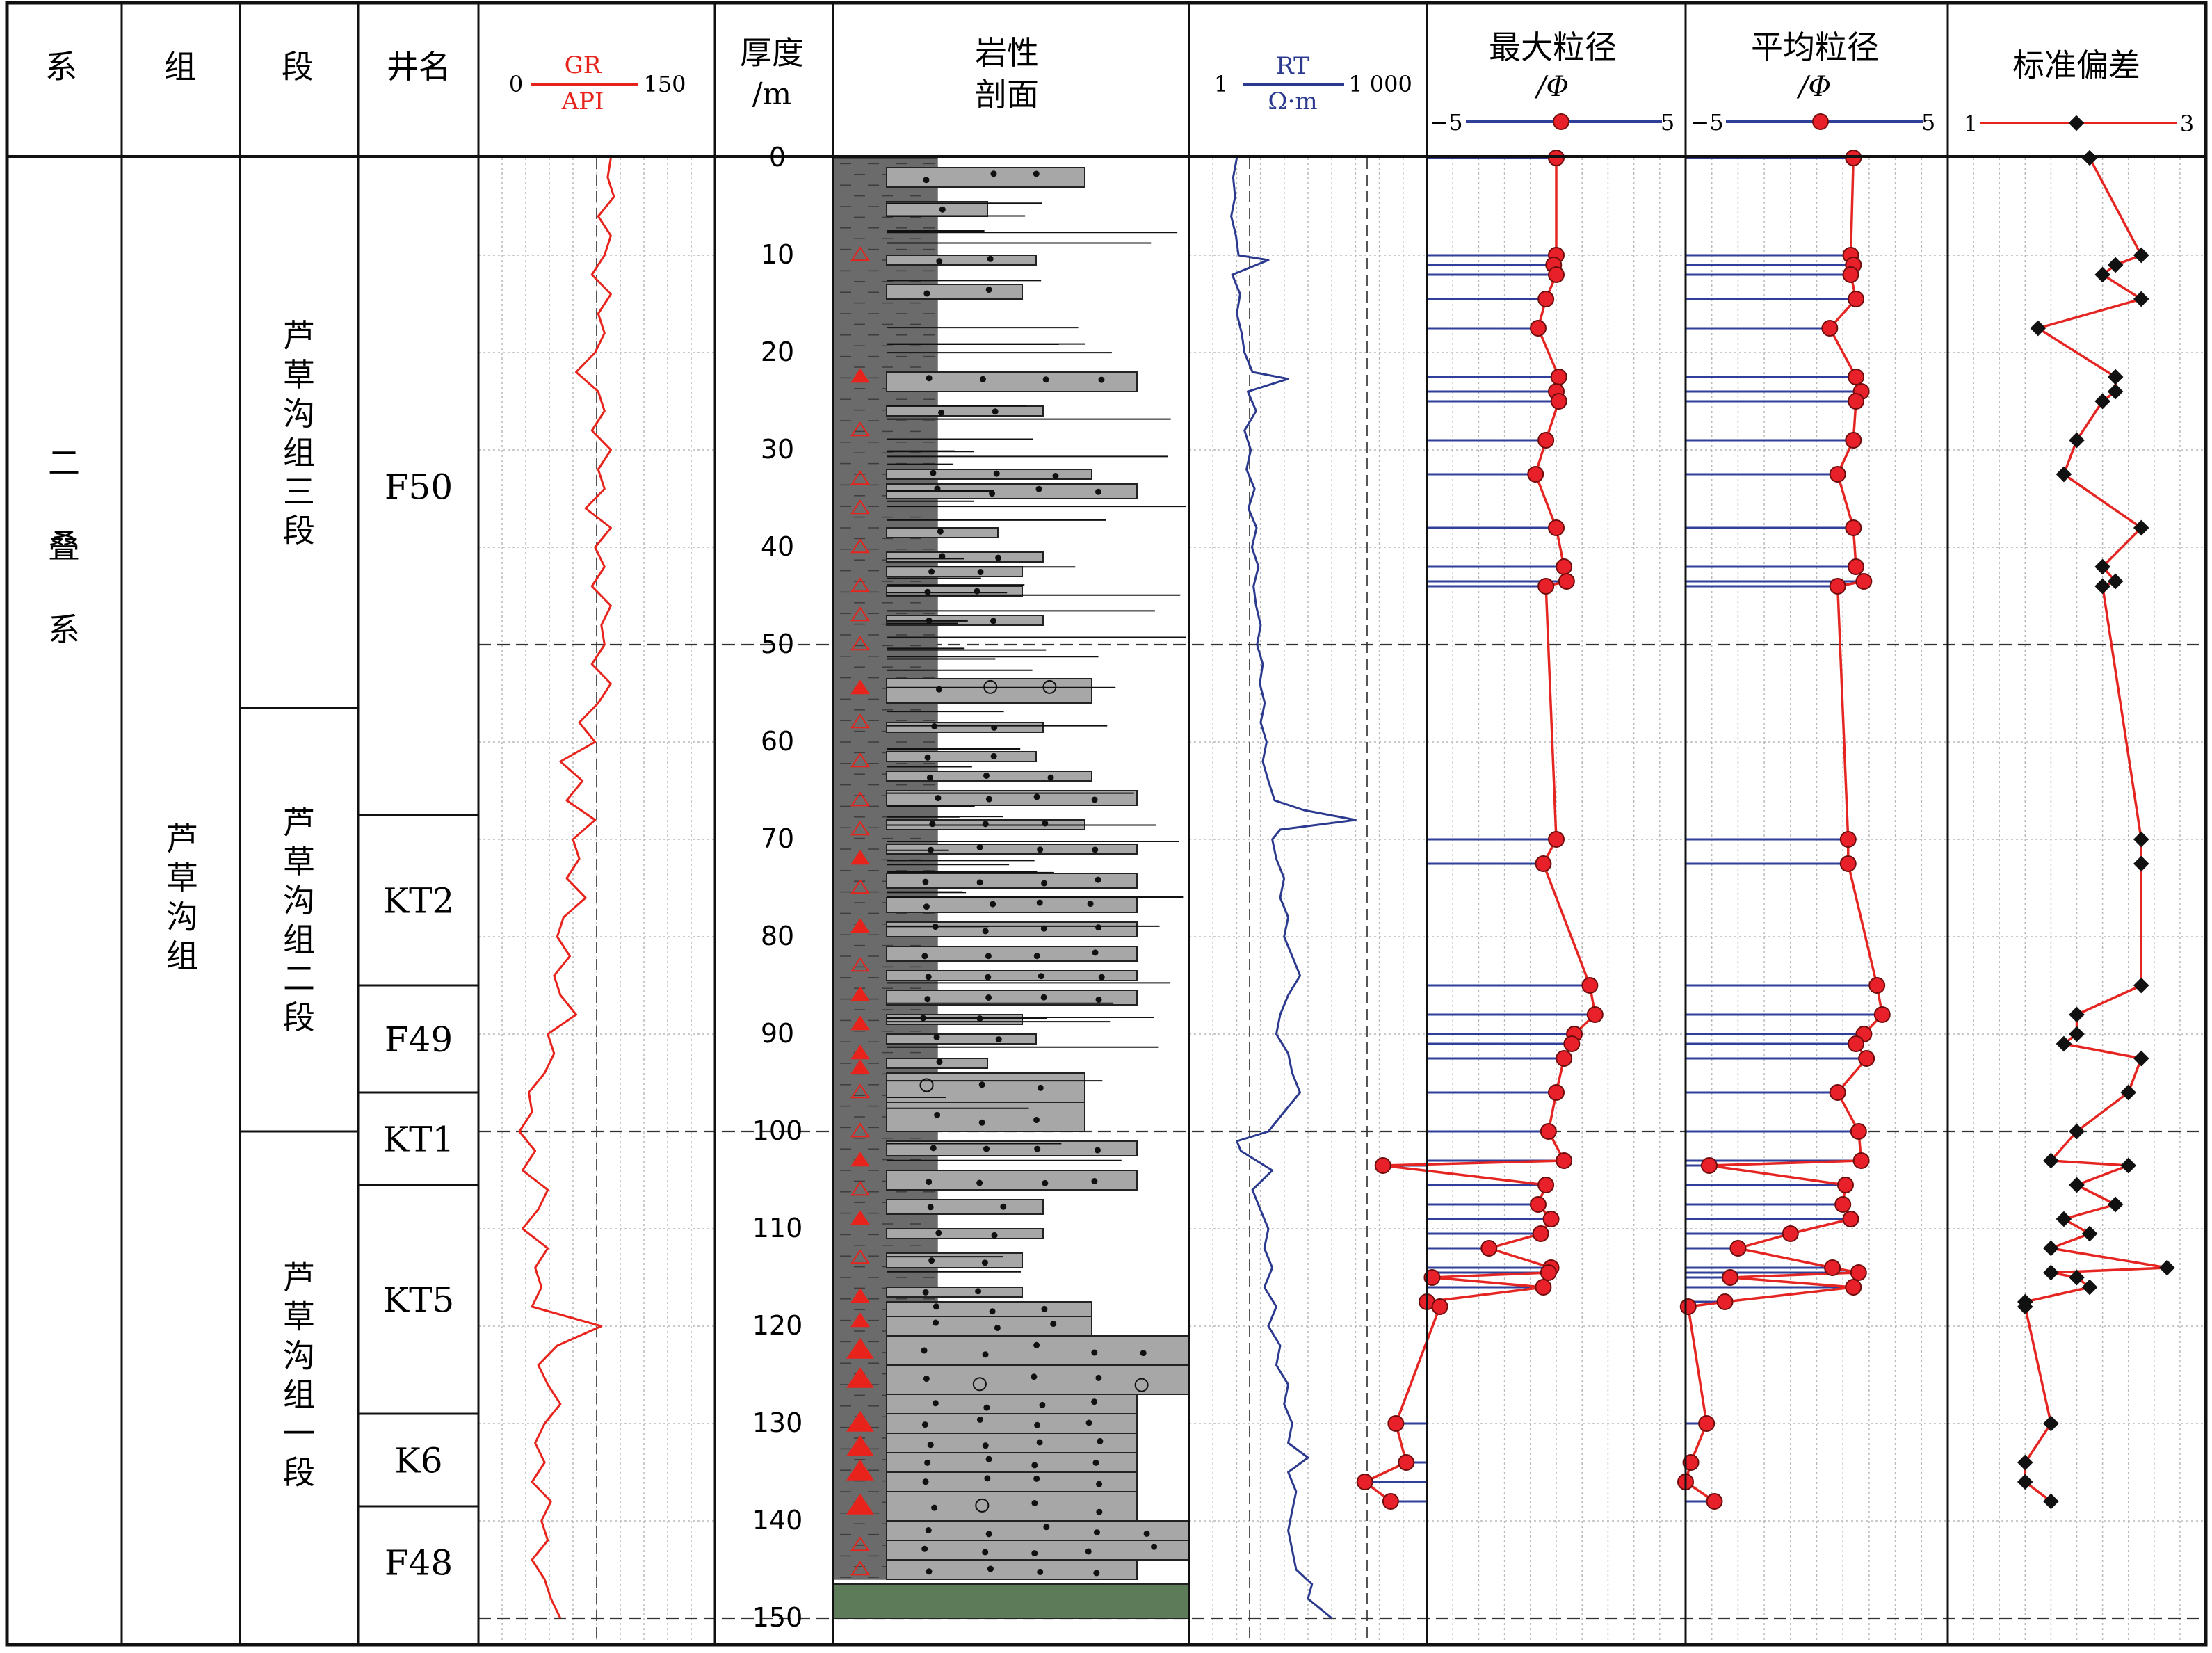 This screenshot has width=2212, height=1653. Describe the element at coordinates (298, 67) in the screenshot. I see `header-member: 段` at that location.